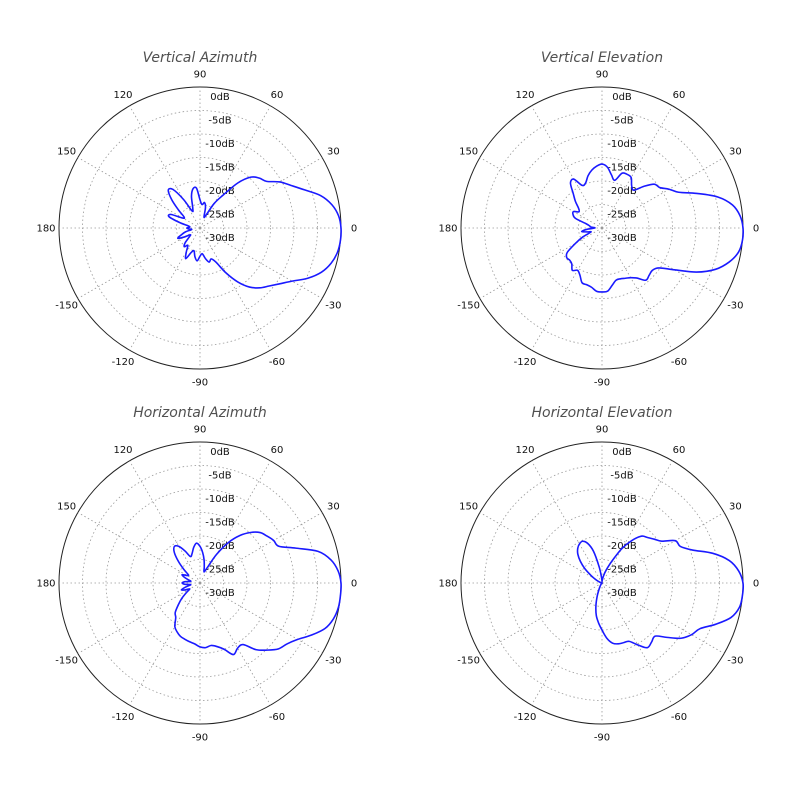  Describe the element at coordinates (602, 58) in the screenshot. I see `chart-title: Vertical Elevation` at that location.